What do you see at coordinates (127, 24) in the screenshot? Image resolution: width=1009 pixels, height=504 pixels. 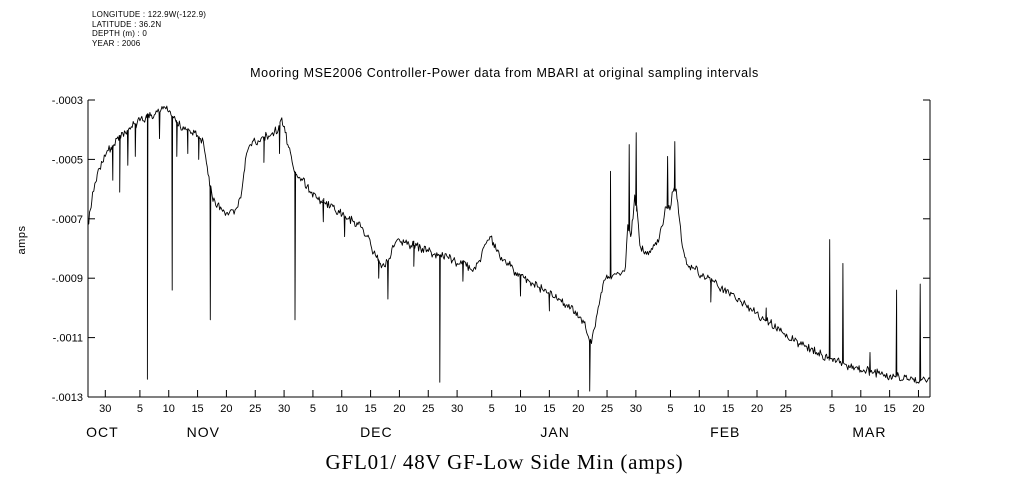 I see `meta-latitude: LATITUDE : 36.2N` at bounding box center [127, 24].